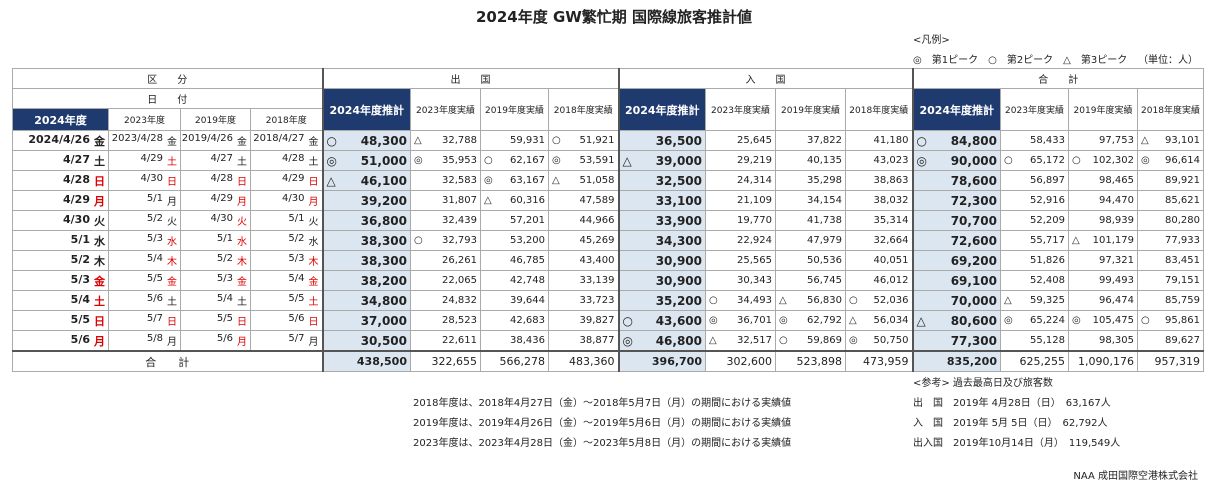 This screenshot has width=1228, height=499. I want to click on value-cell: 33,900, so click(661, 220).